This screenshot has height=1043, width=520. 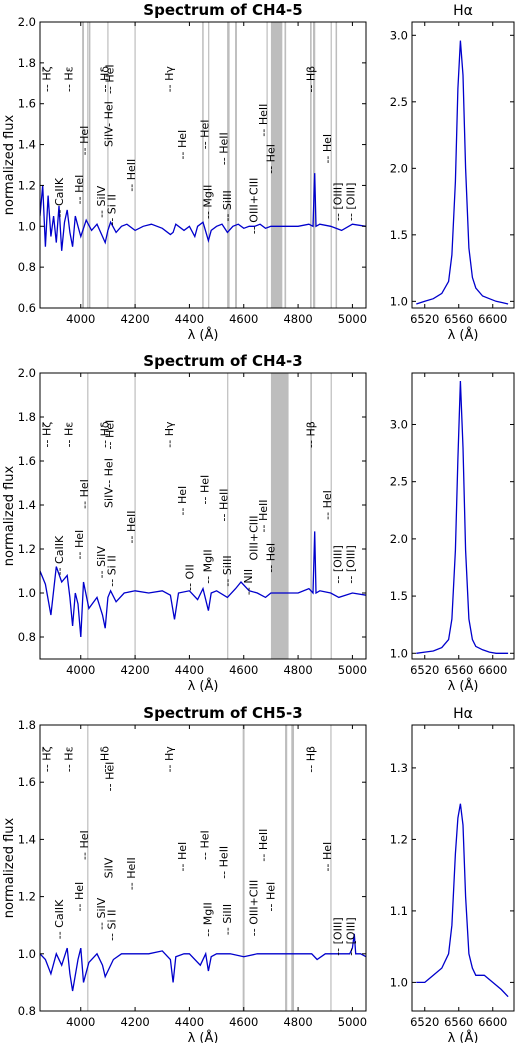 I want to click on chart-title: Spectrum of CH4-3, so click(x=222, y=361).